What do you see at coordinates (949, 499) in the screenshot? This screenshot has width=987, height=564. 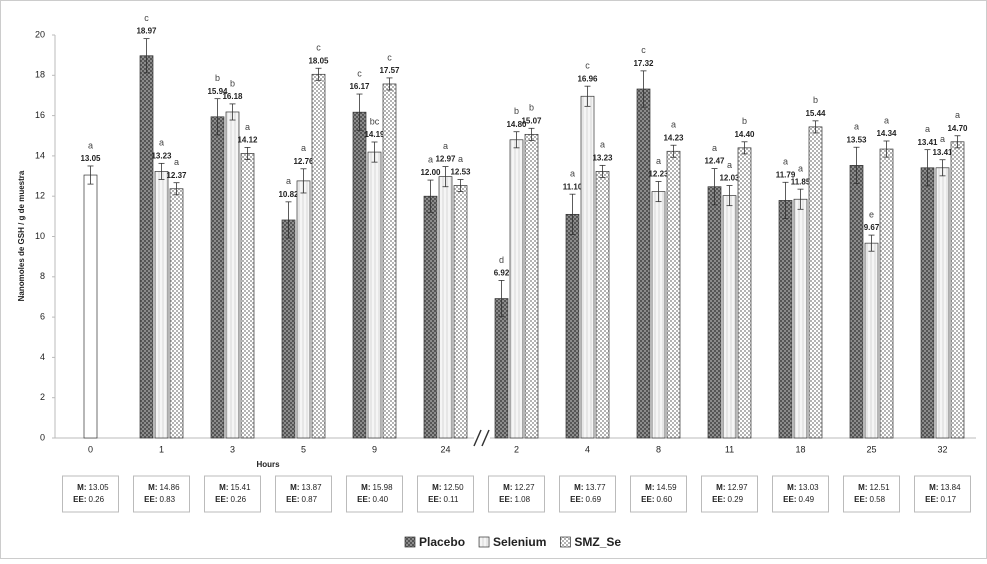 I see `ee-value: 0.17` at bounding box center [949, 499].